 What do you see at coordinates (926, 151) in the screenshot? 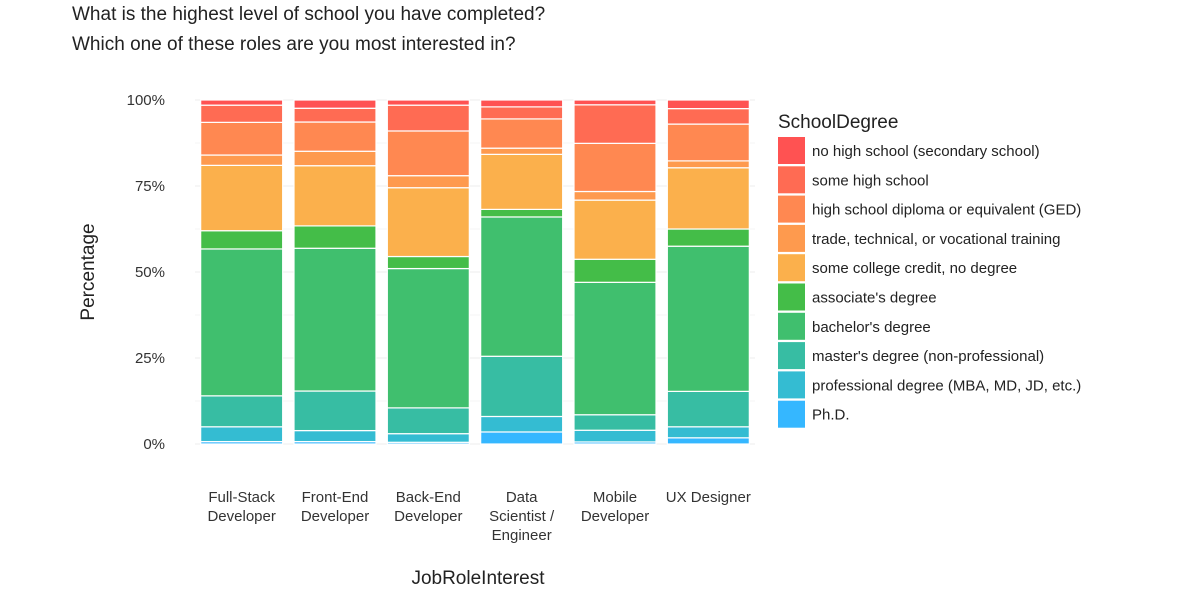
I see `legend-label: no high school (secondary school)` at bounding box center [926, 151].